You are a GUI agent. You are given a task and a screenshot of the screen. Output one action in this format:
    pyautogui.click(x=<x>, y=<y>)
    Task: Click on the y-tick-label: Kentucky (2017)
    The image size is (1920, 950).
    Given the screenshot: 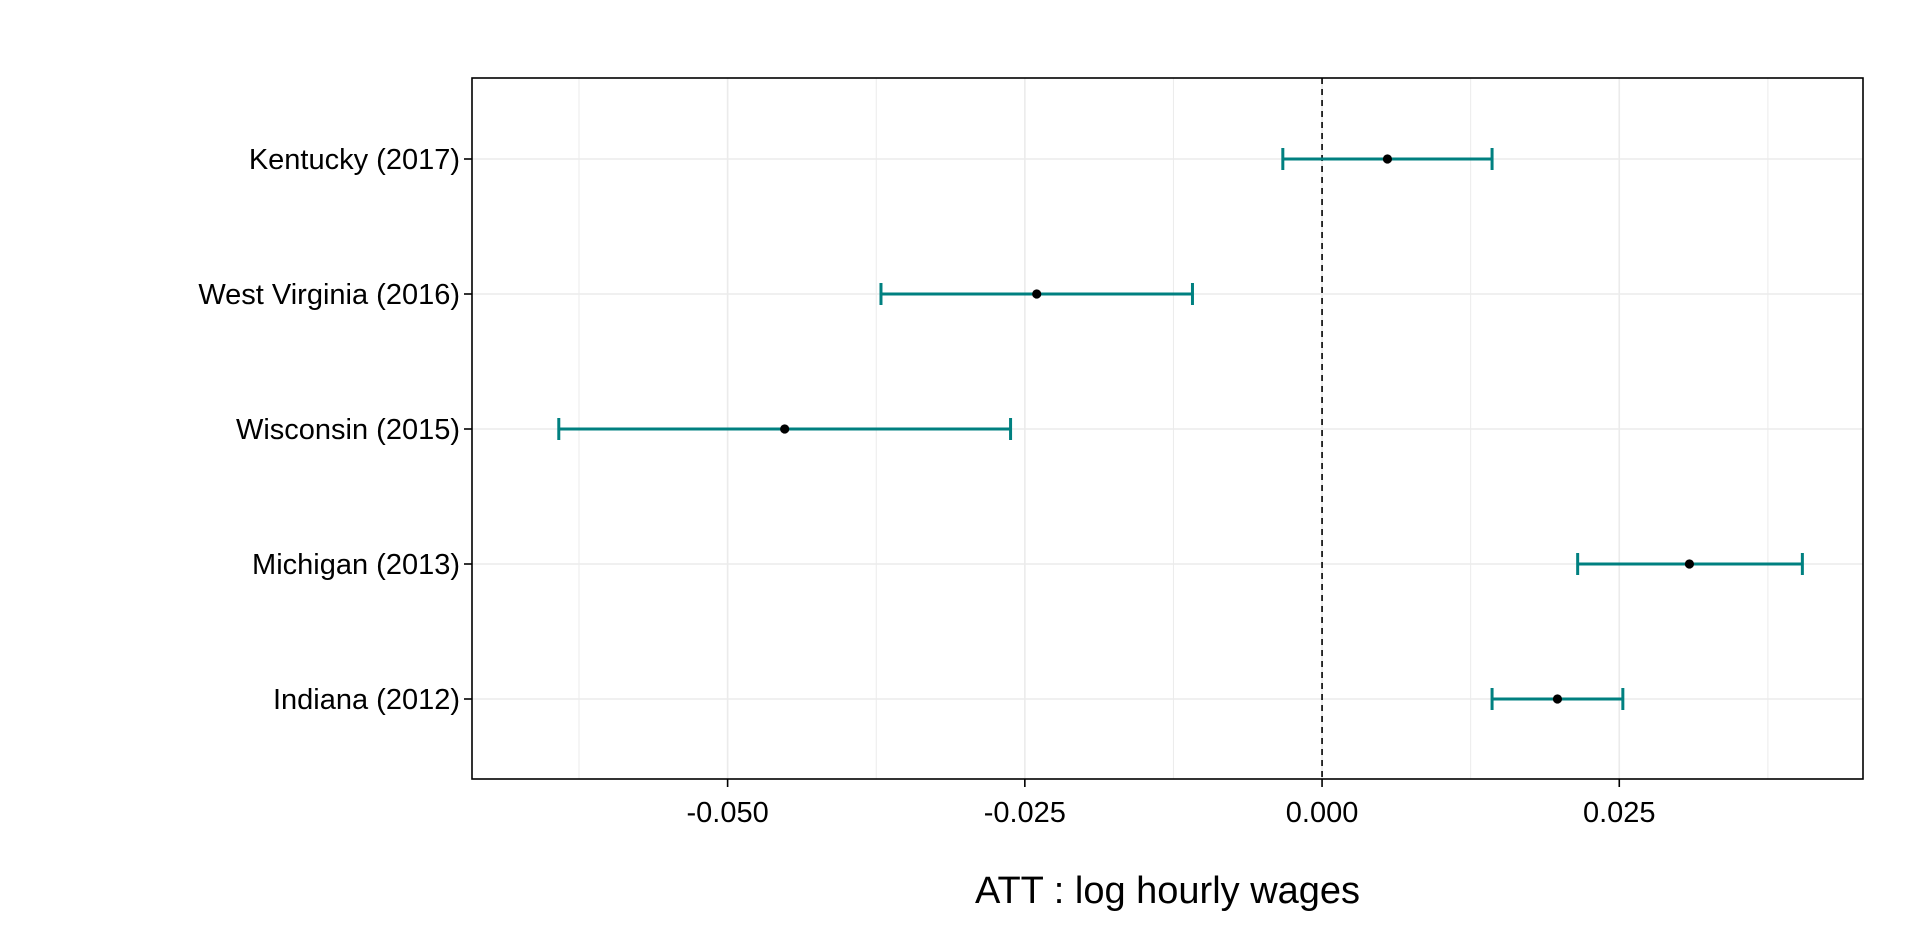 What is the action you would take?
    pyautogui.click(x=354, y=160)
    